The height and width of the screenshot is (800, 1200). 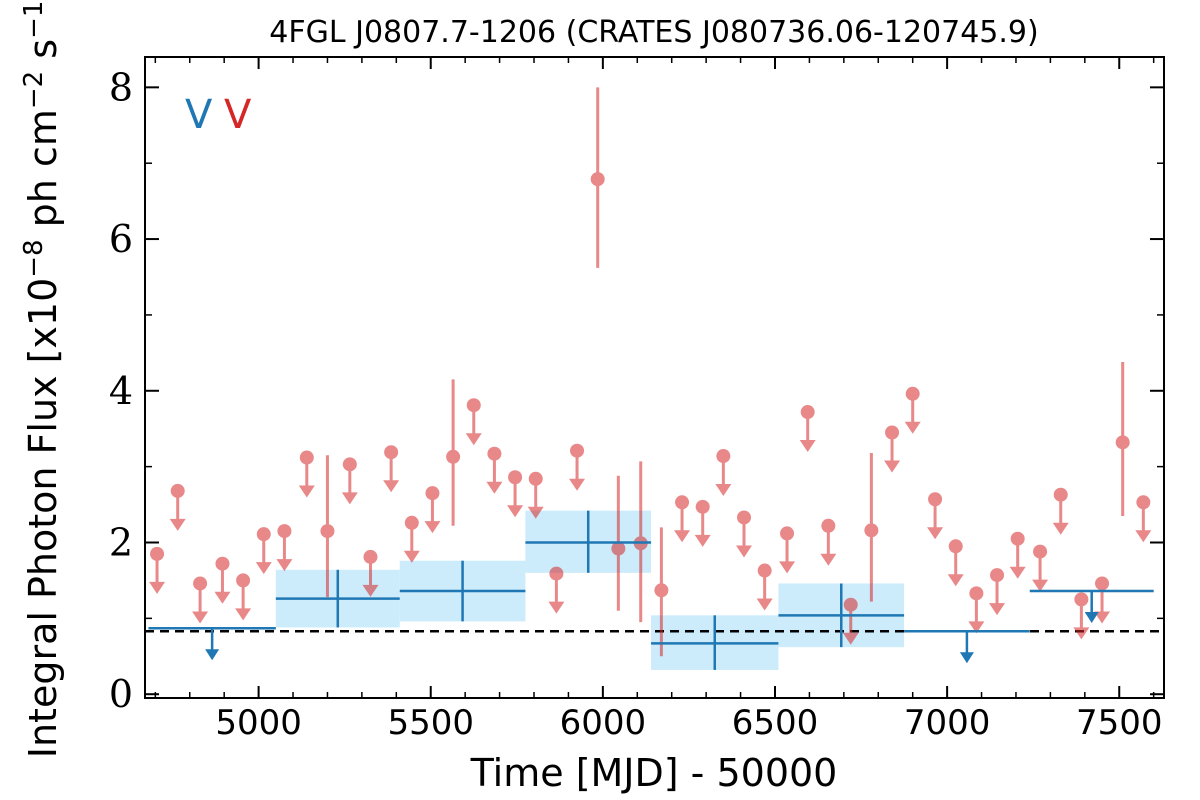 What do you see at coordinates (775, 723) in the screenshot?
I see `x-tick-label: 6500` at bounding box center [775, 723].